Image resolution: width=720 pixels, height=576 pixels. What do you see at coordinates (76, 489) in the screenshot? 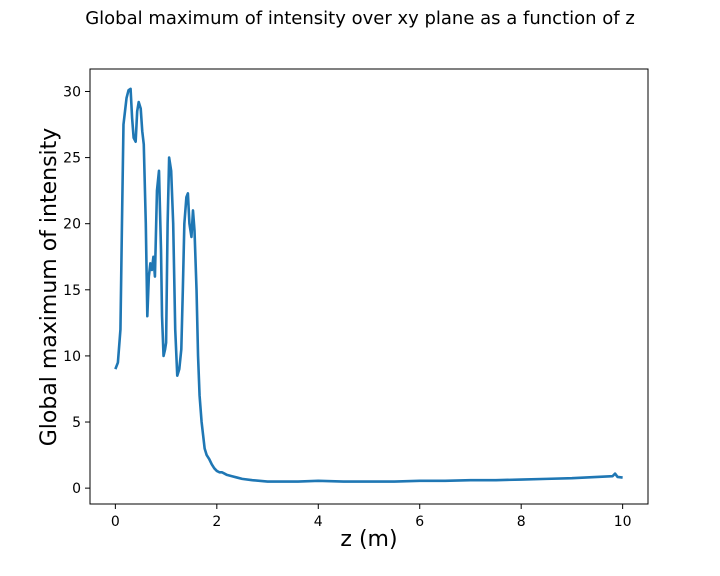
I see `y-tick-label: 0` at bounding box center [76, 489].